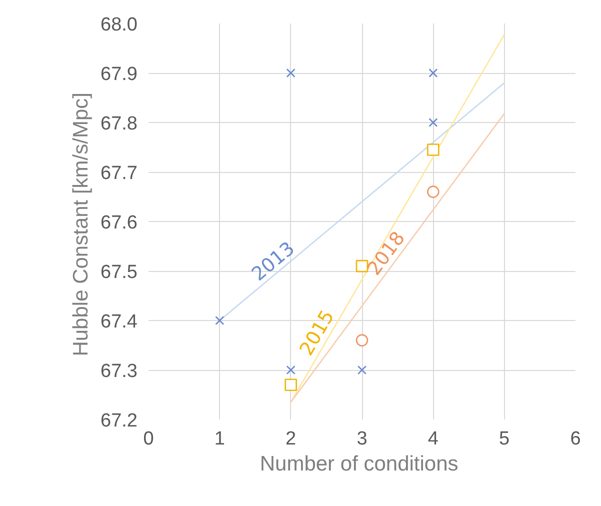  I want to click on y-tick-label: 67.8, so click(119, 124).